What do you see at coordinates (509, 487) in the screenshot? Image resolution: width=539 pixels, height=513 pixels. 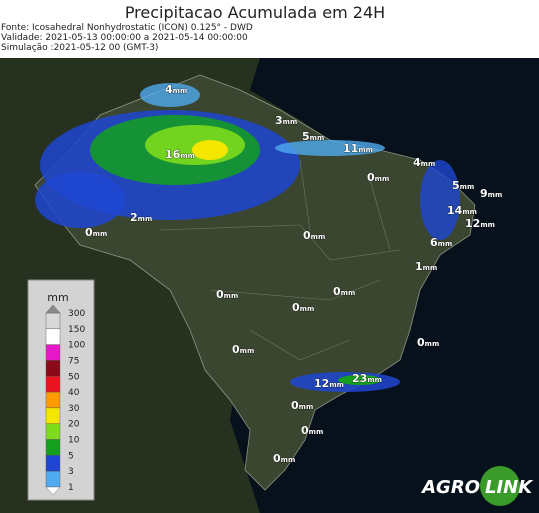 I see `logo-right: LINK` at bounding box center [509, 487].